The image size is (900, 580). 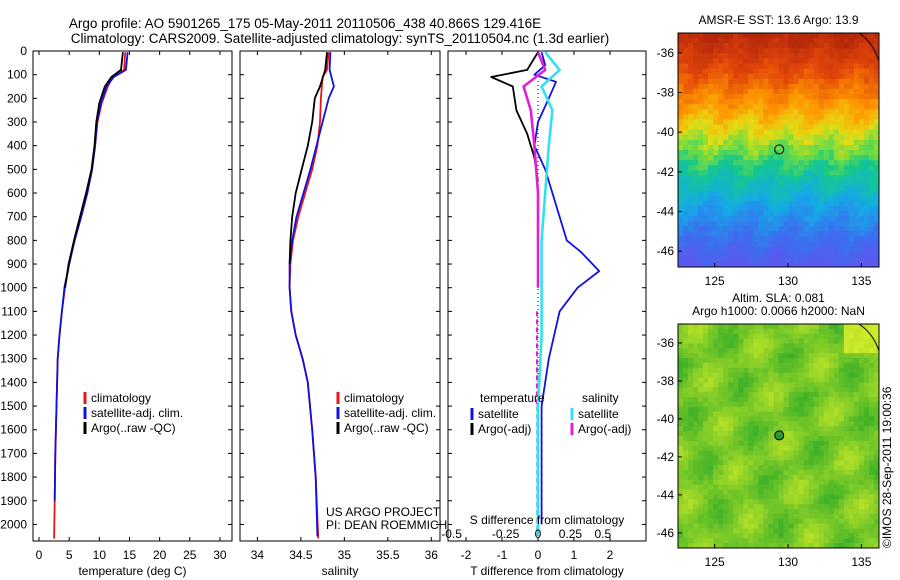 What do you see at coordinates (69, 555) in the screenshot?
I see `x-tick-label: 5` at bounding box center [69, 555].